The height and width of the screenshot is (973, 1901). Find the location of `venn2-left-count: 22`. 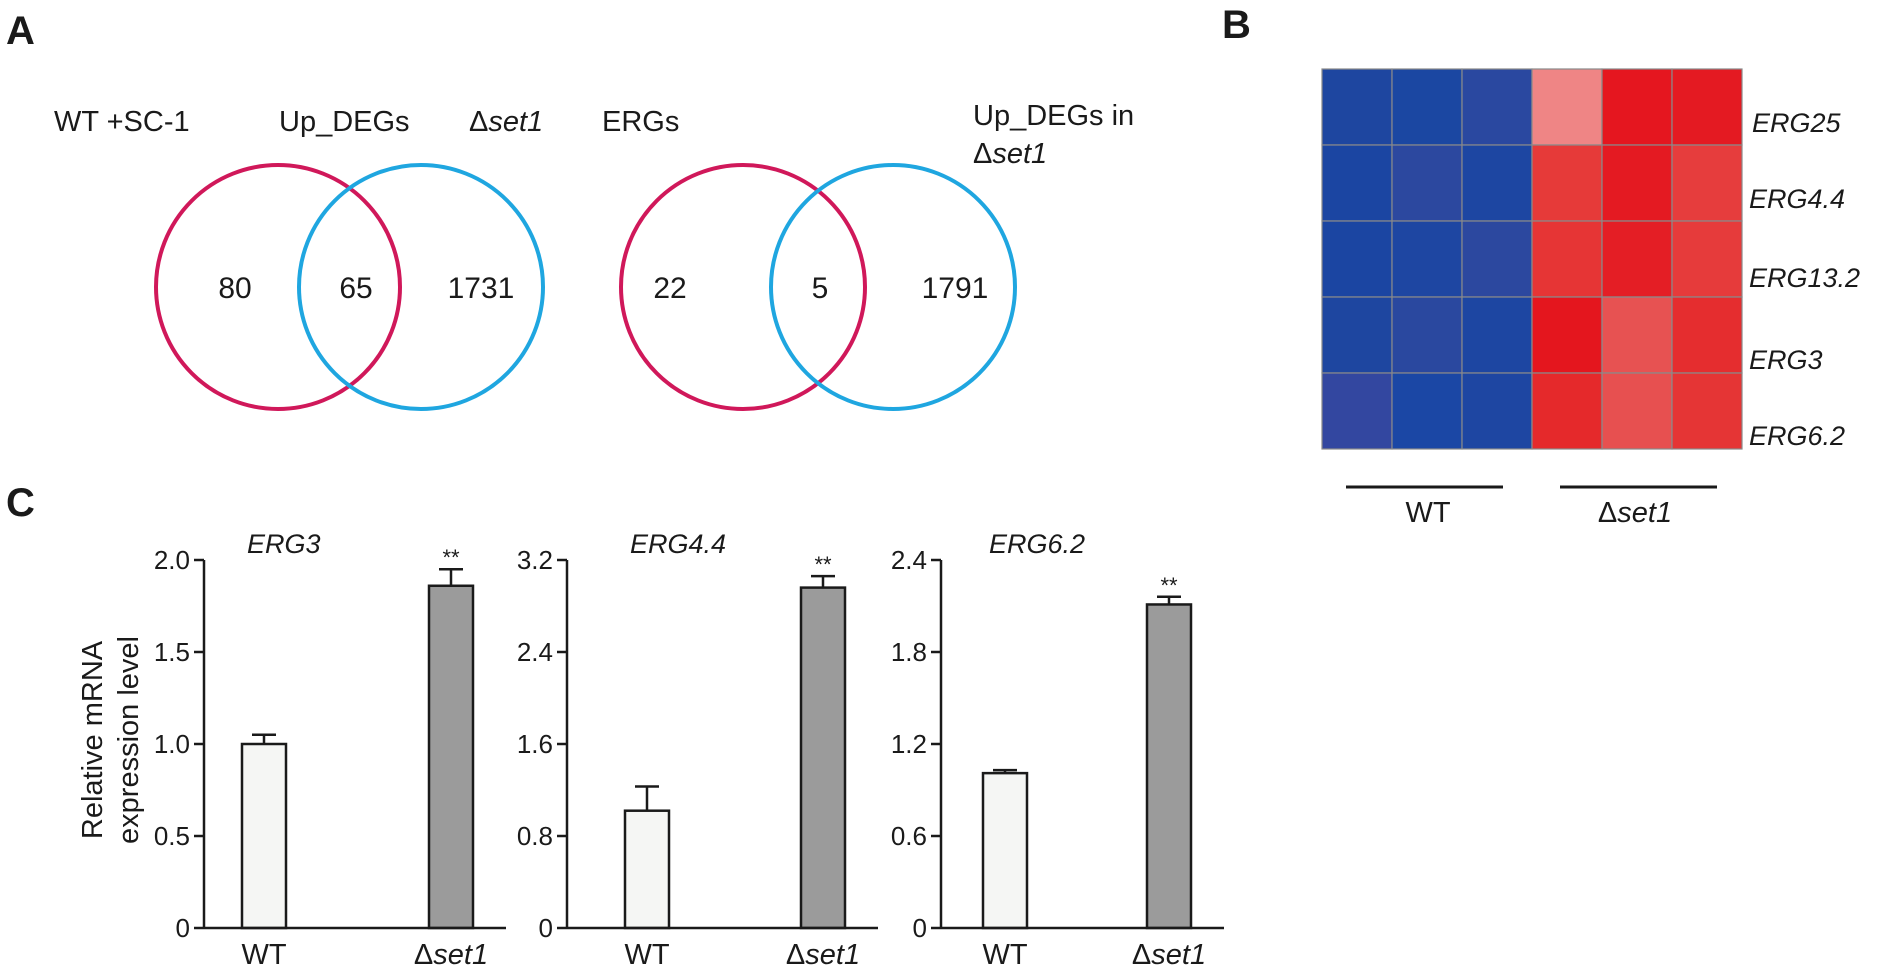

venn2-left-count: 22 is located at coordinates (669, 288).